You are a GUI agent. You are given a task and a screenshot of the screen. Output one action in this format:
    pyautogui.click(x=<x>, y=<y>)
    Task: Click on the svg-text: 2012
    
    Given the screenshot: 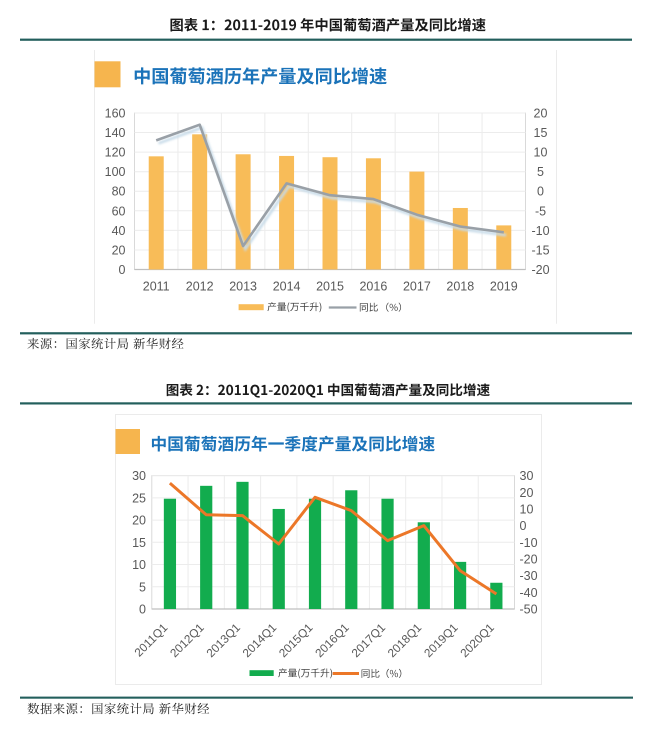 What is the action you would take?
    pyautogui.click(x=200, y=286)
    